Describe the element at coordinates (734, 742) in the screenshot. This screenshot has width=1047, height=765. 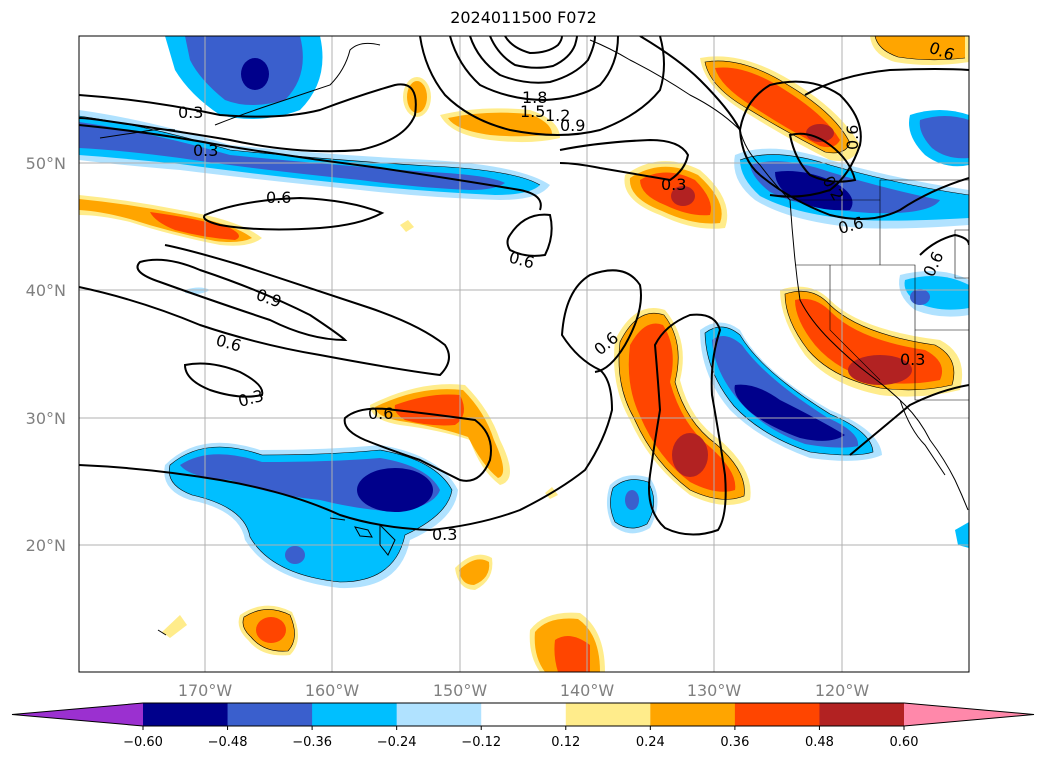
I see `colorbar-tick-label: 0.36` at that location.